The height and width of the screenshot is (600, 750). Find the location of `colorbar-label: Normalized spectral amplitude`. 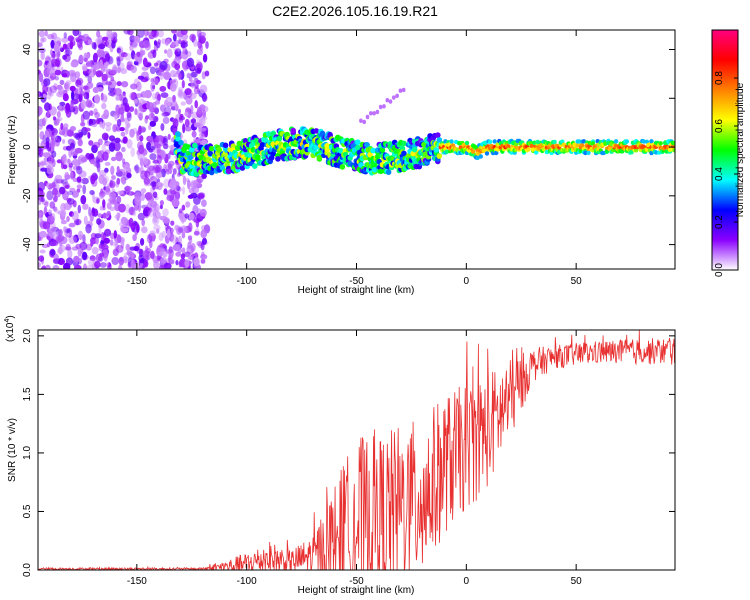

colorbar-label: Normalized spectral amplitude is located at coordinates (740, 149).